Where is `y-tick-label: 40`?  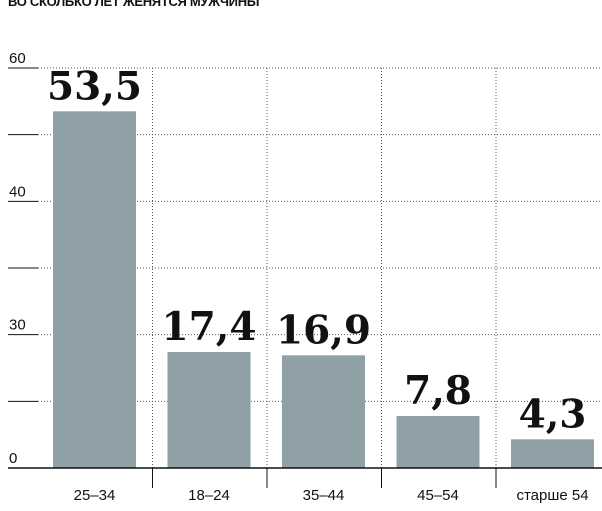
y-tick-label: 40 is located at coordinates (17, 191).